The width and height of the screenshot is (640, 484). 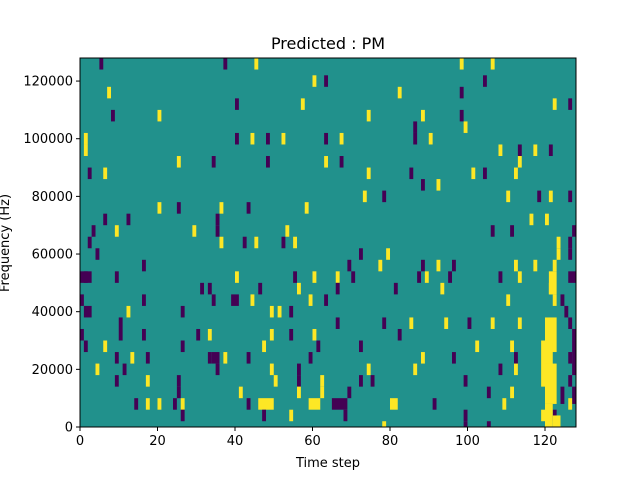 I want to click on x-tick-label: 20, so click(x=157, y=441).